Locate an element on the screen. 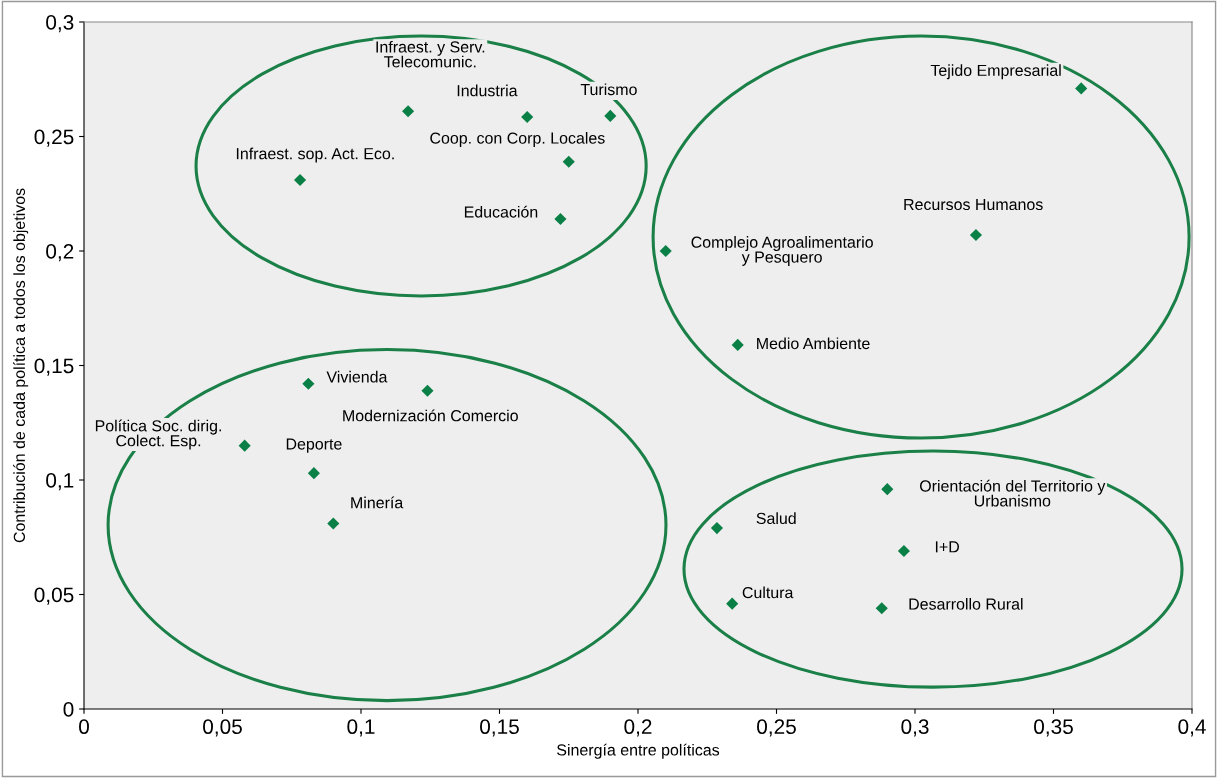 This screenshot has height=778, width=1218. x-tick-label: 0,1 is located at coordinates (361, 728).